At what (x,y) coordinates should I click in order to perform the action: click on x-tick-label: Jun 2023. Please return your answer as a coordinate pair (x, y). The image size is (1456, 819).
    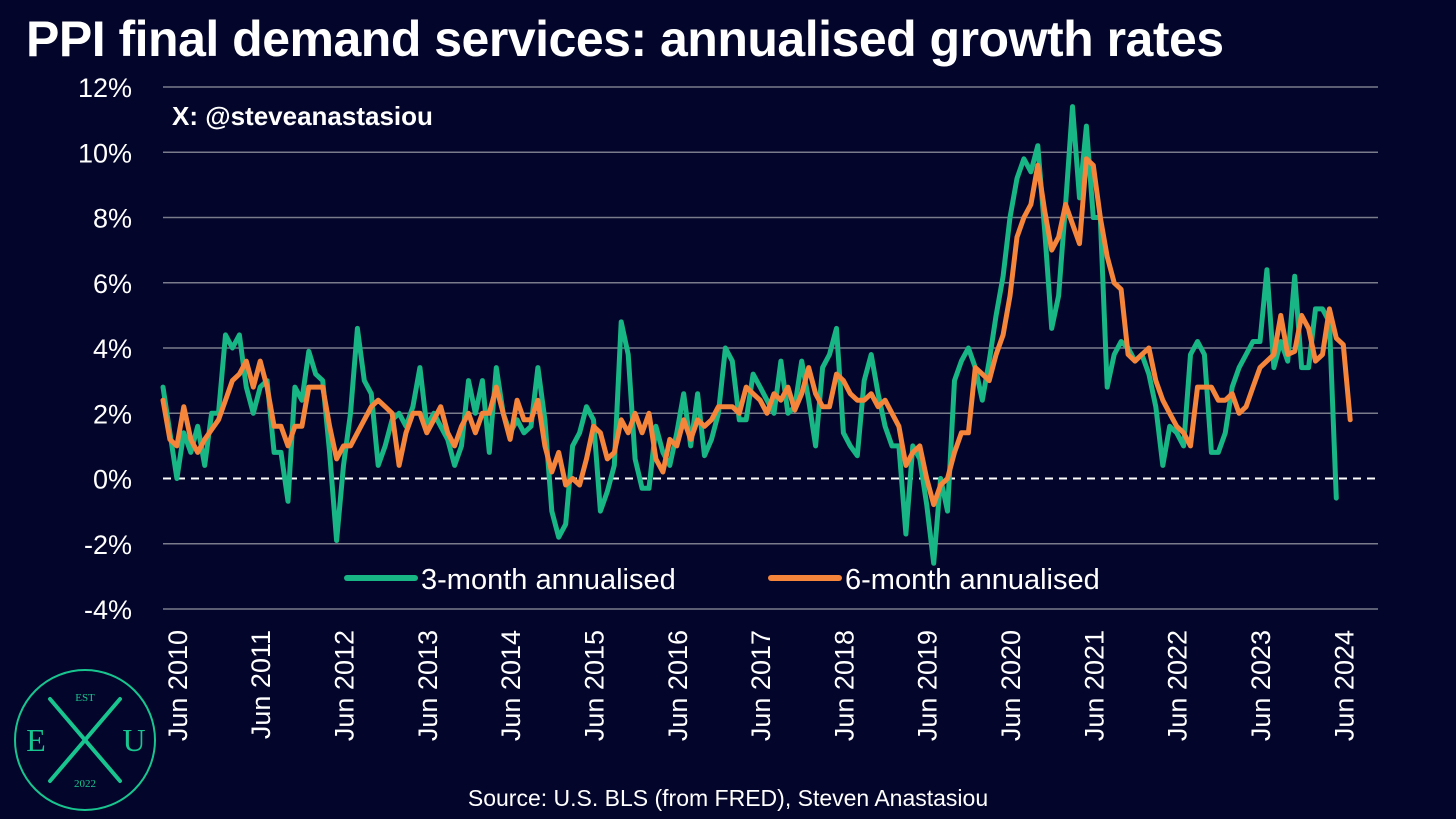
    Looking at the image, I should click on (1261, 685).